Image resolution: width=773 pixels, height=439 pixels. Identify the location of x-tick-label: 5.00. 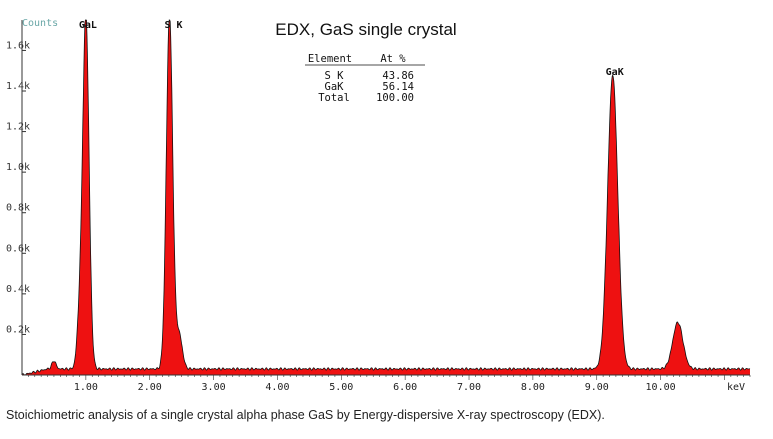
(341, 387).